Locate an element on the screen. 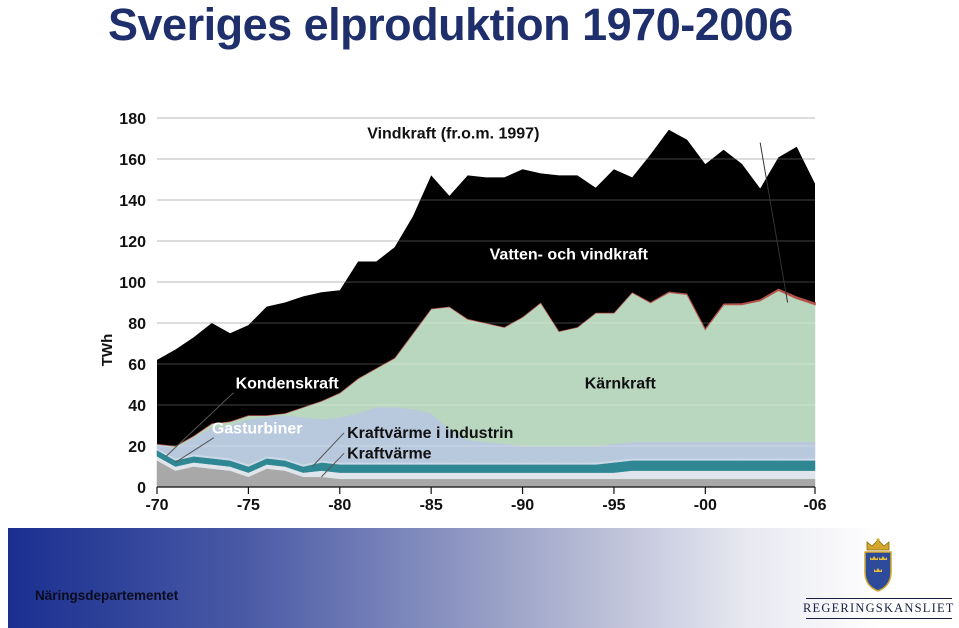 The width and height of the screenshot is (959, 628). annotation-label: Vatten- och vindkraft is located at coordinates (569, 254).